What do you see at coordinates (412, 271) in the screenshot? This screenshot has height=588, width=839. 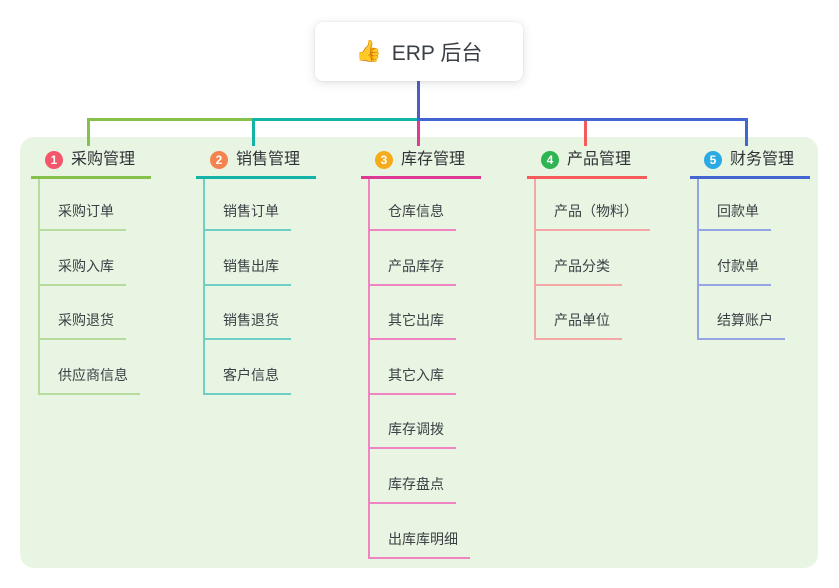 I see `branch-3-item-2: 产品库存` at bounding box center [412, 271].